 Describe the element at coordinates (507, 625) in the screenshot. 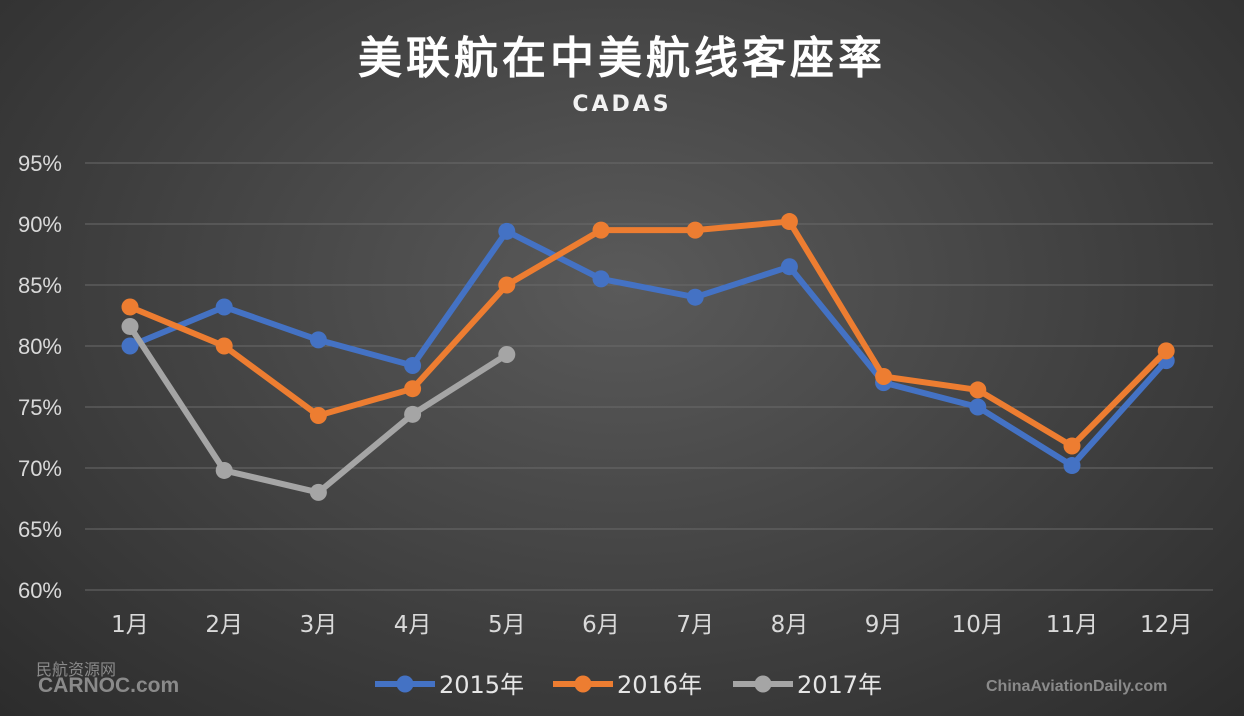

I see `x-tick-label: 5月` at that location.